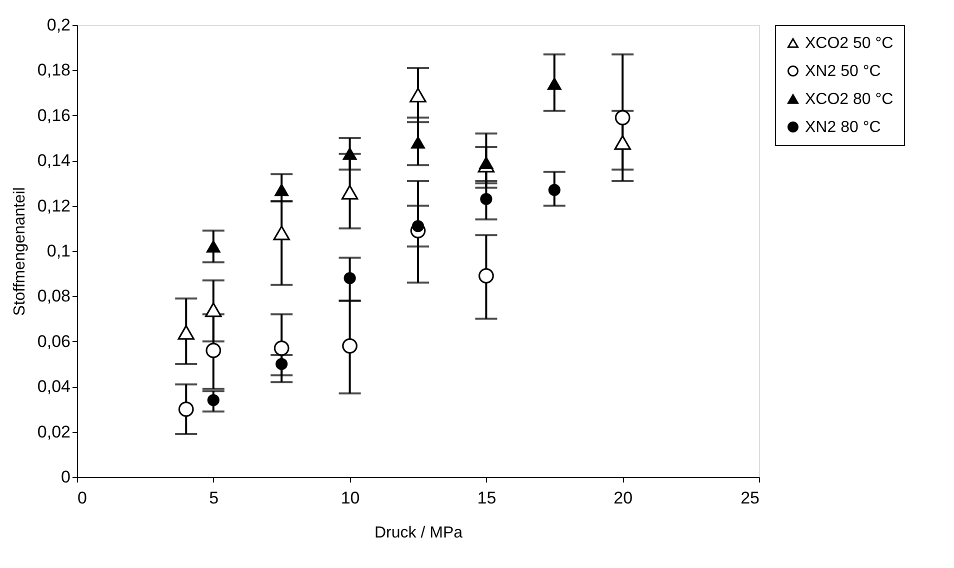  What do you see at coordinates (843, 127) in the screenshot?
I see `legend-label: XN2 80 °C` at bounding box center [843, 127].